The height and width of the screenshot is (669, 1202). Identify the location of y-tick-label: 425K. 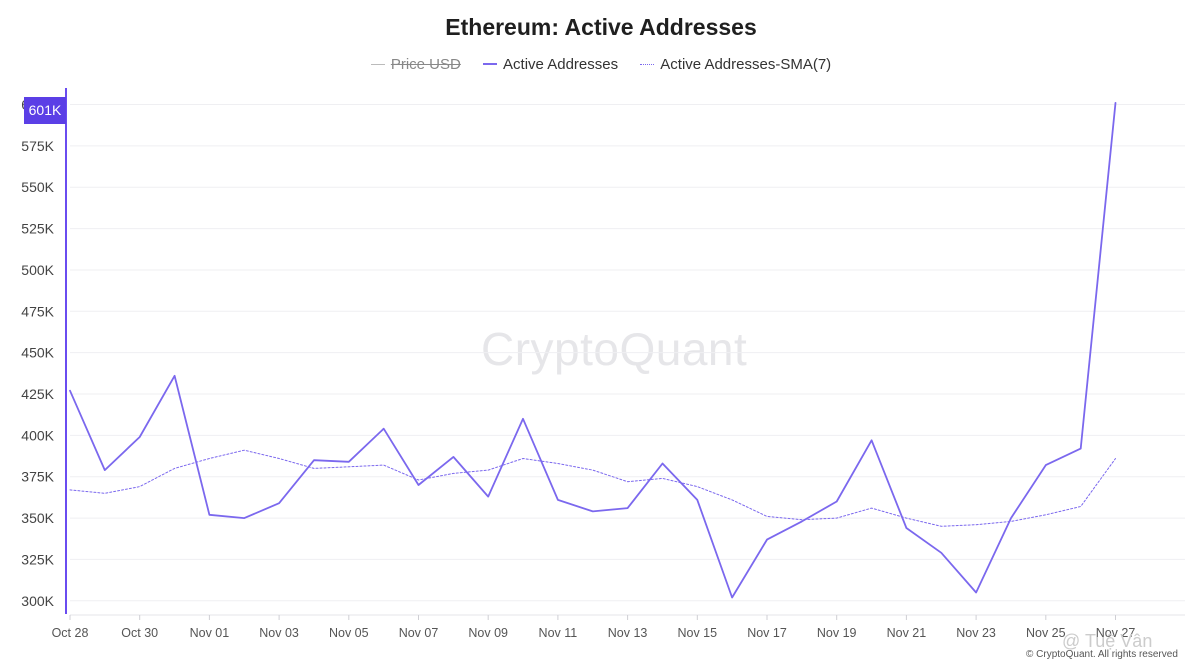
(37, 394).